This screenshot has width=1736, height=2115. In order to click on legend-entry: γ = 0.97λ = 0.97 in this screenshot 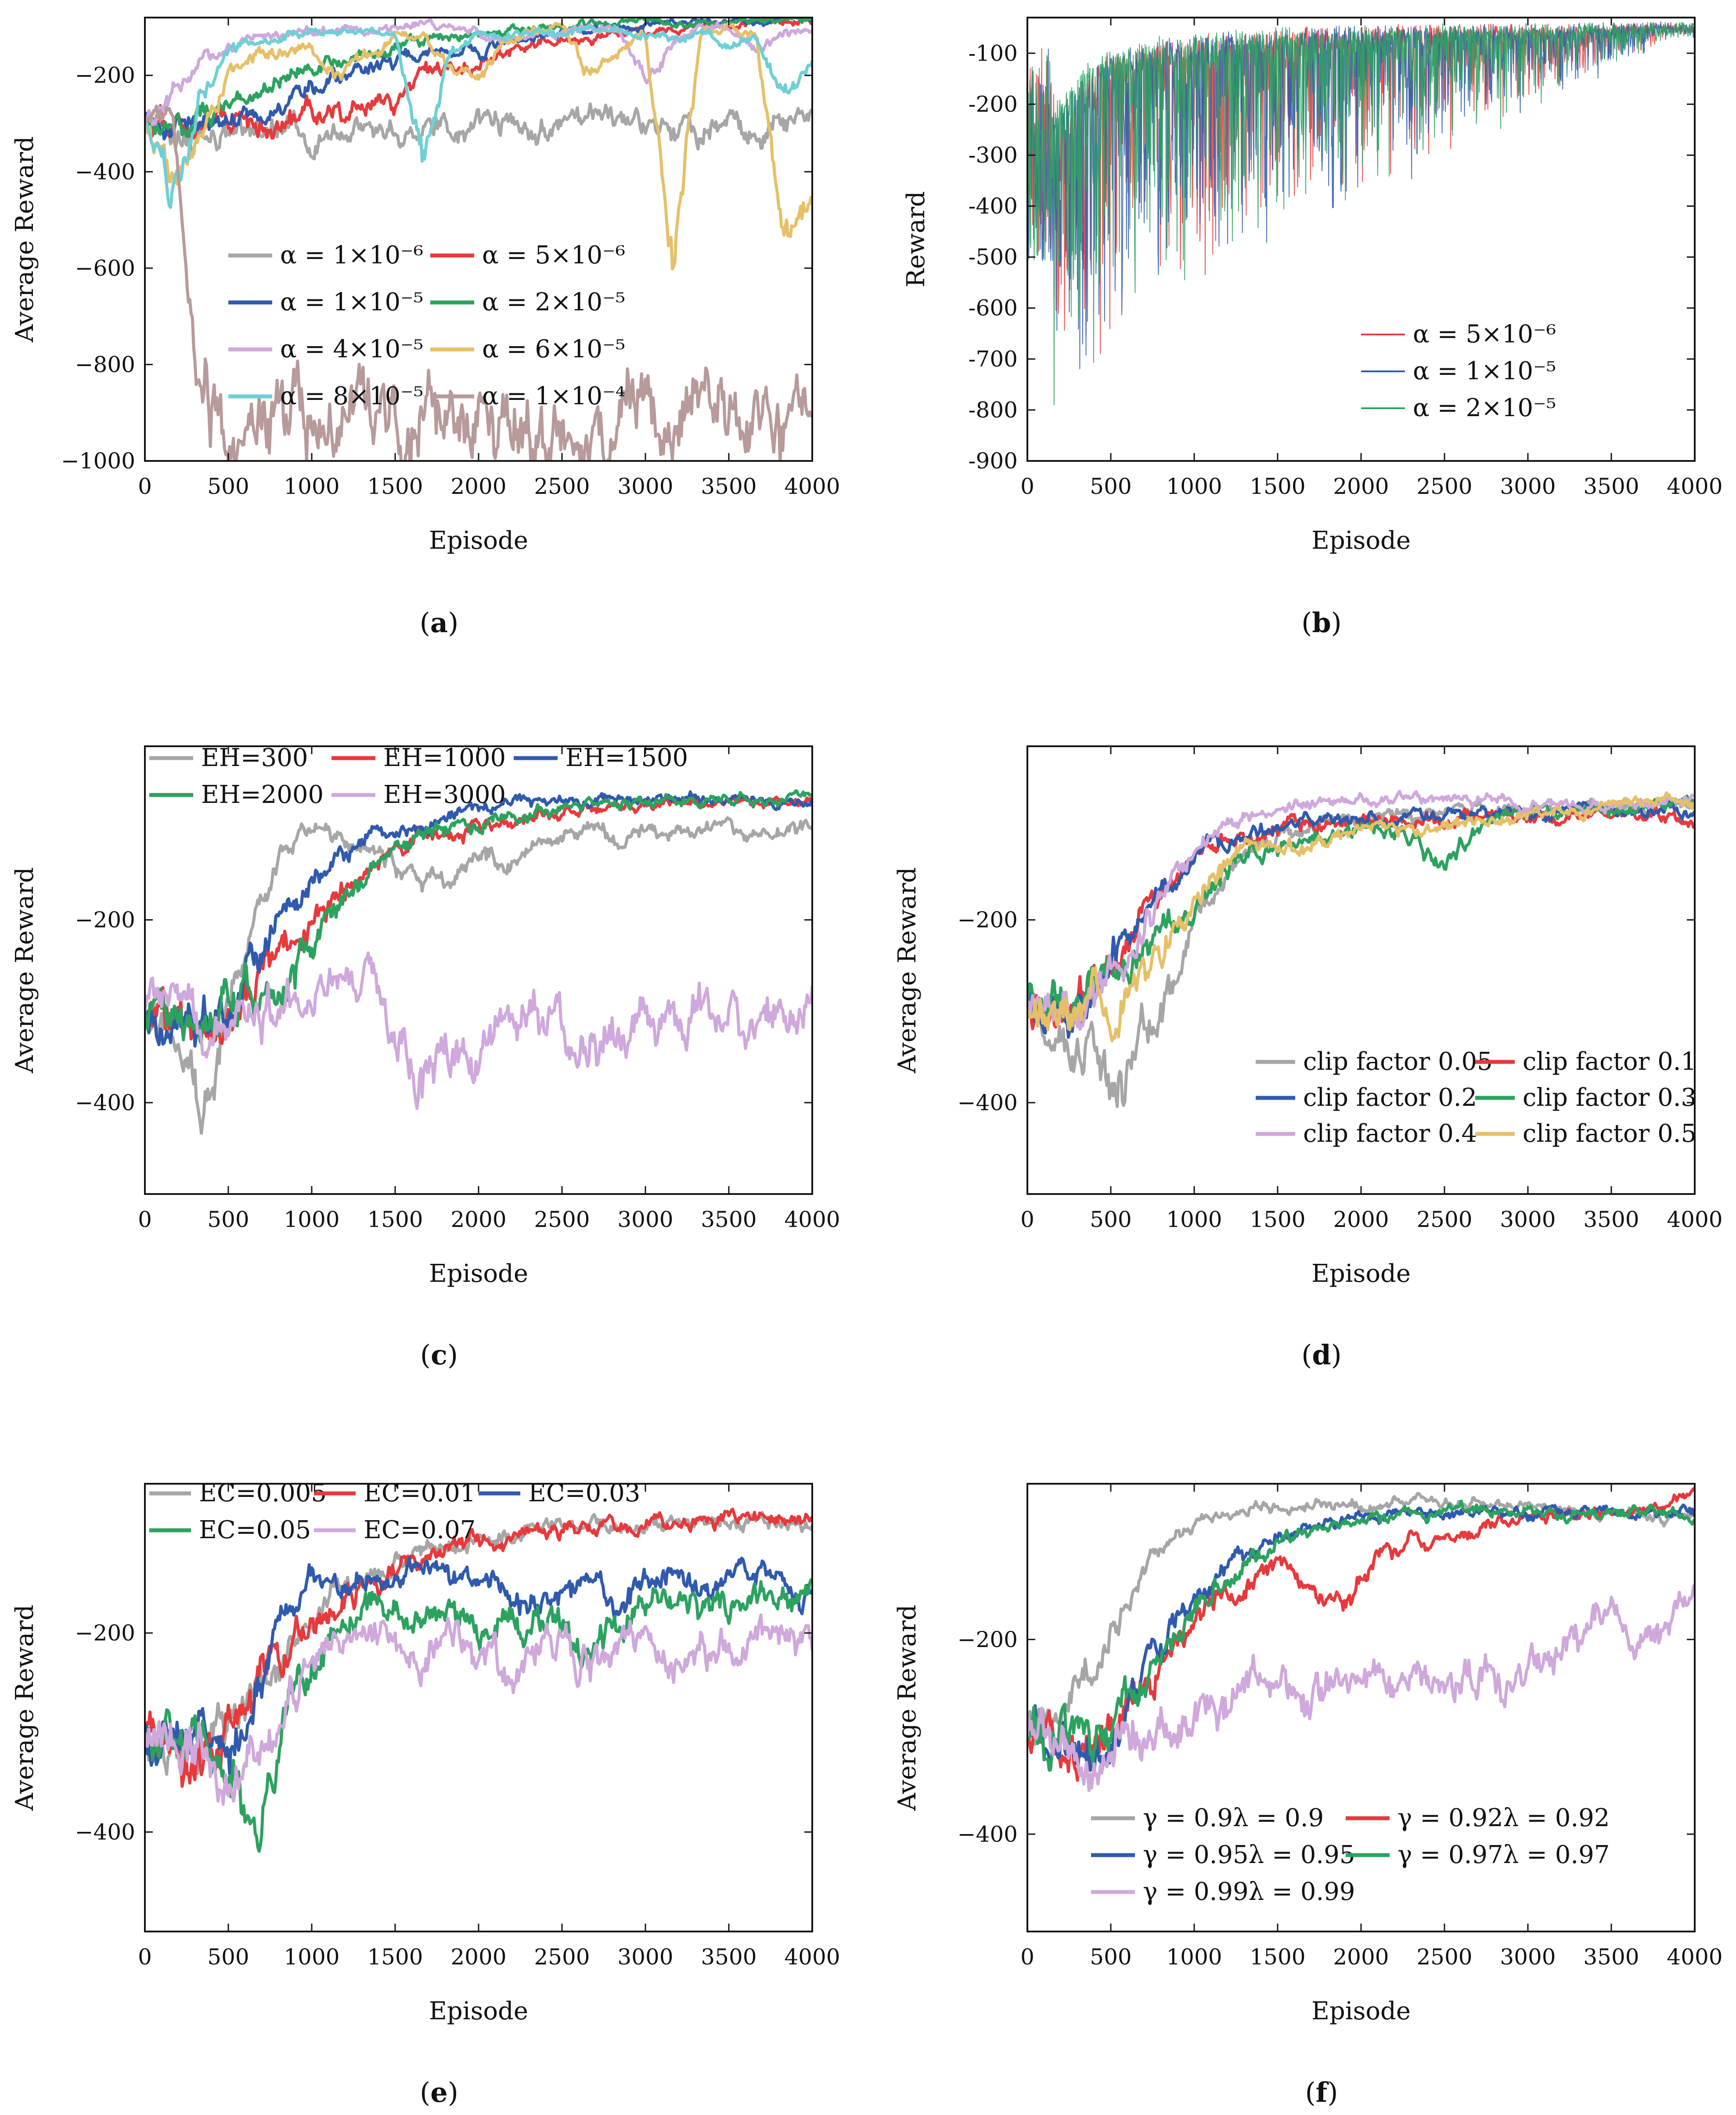, I will do `click(1504, 1855)`.